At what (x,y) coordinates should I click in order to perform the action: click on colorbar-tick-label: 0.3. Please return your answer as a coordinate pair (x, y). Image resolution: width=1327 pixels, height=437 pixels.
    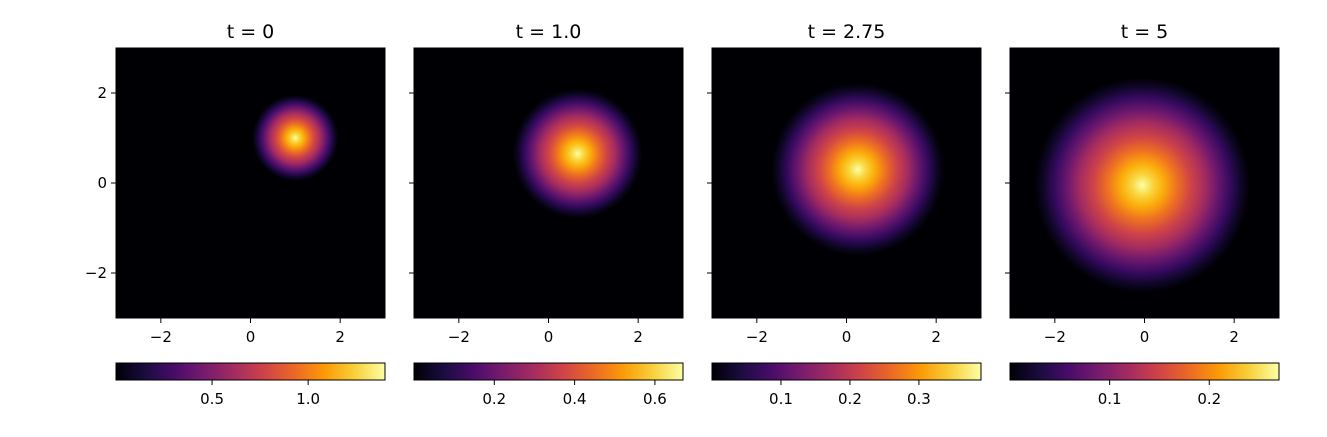
    Looking at the image, I should click on (919, 399).